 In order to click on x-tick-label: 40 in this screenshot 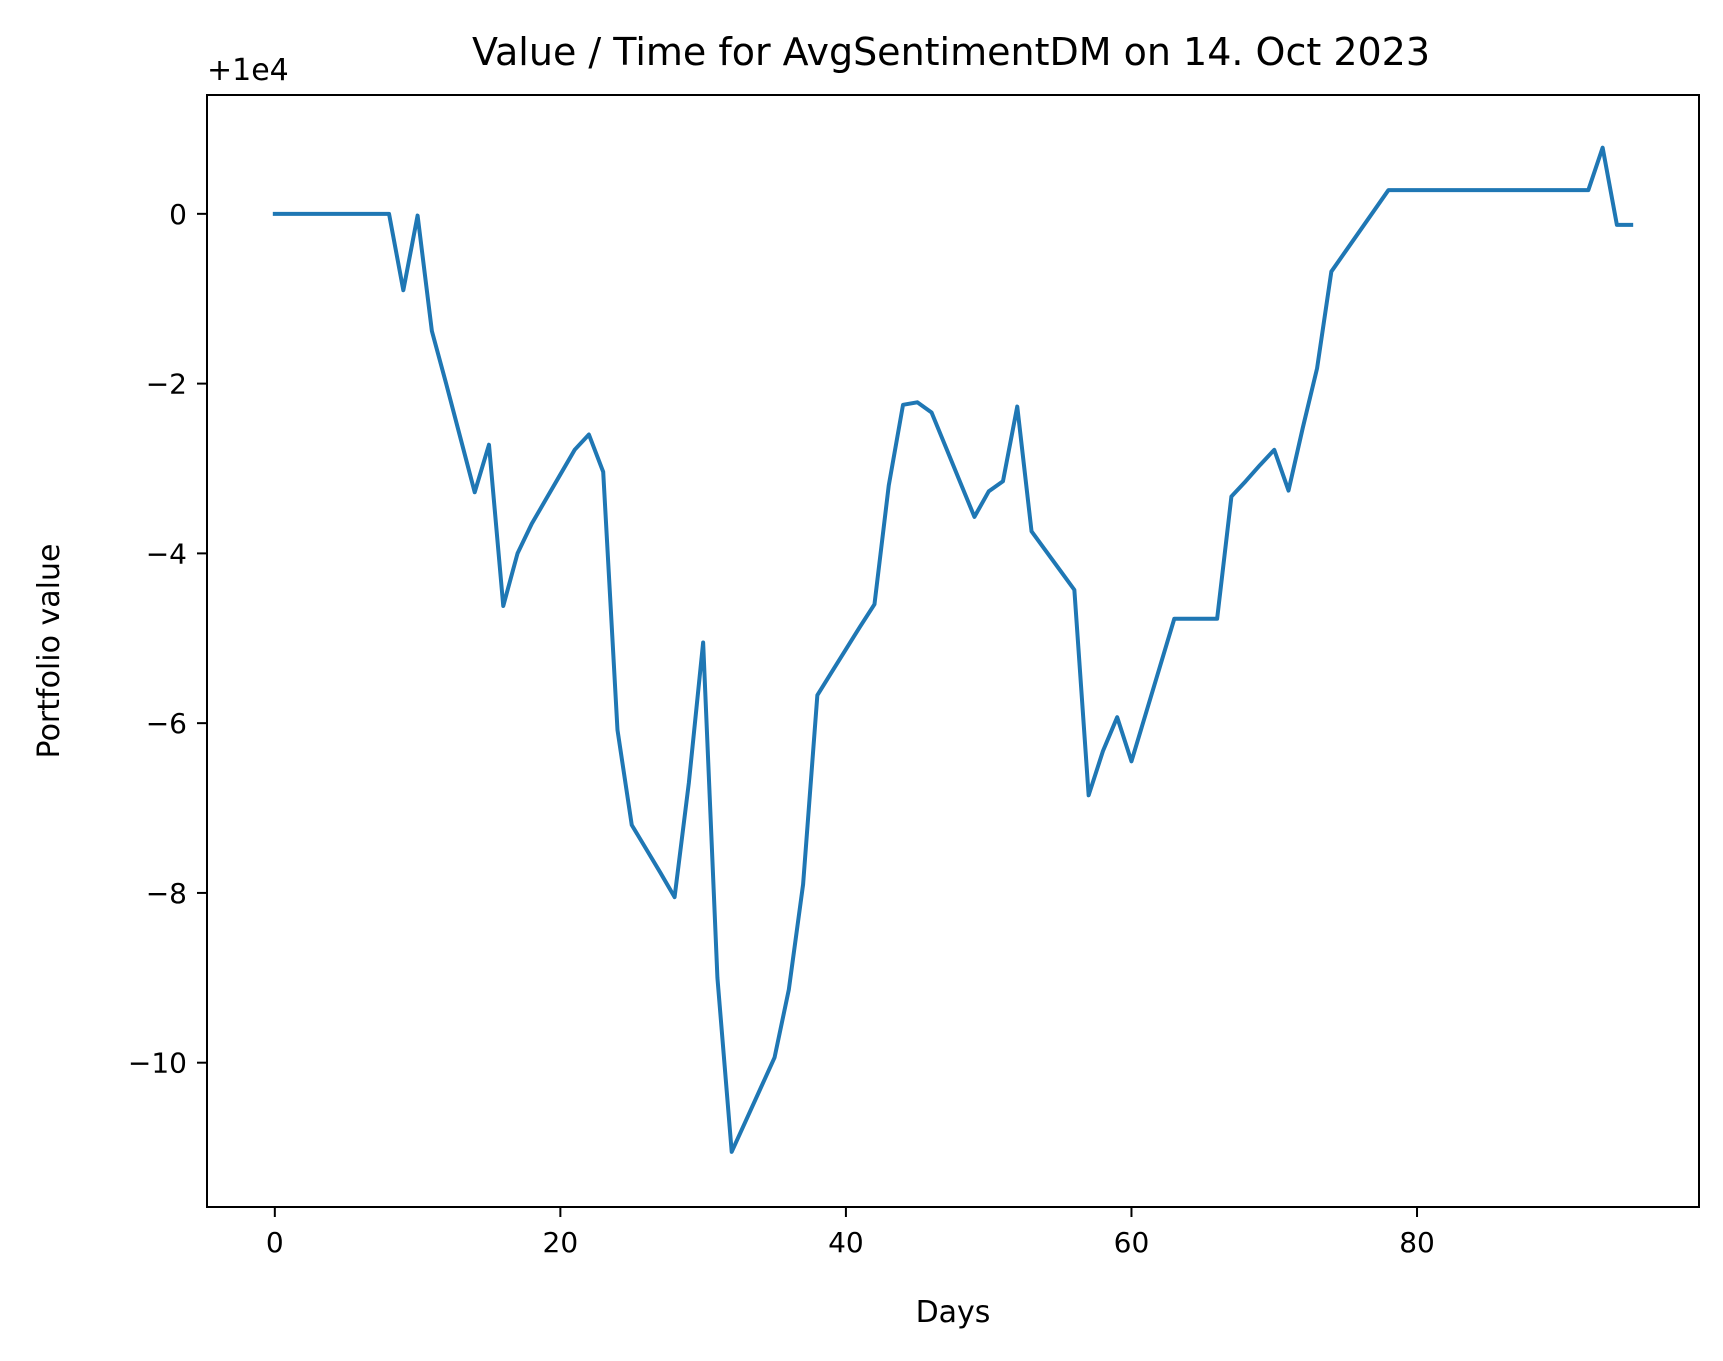, I will do `click(846, 1242)`.